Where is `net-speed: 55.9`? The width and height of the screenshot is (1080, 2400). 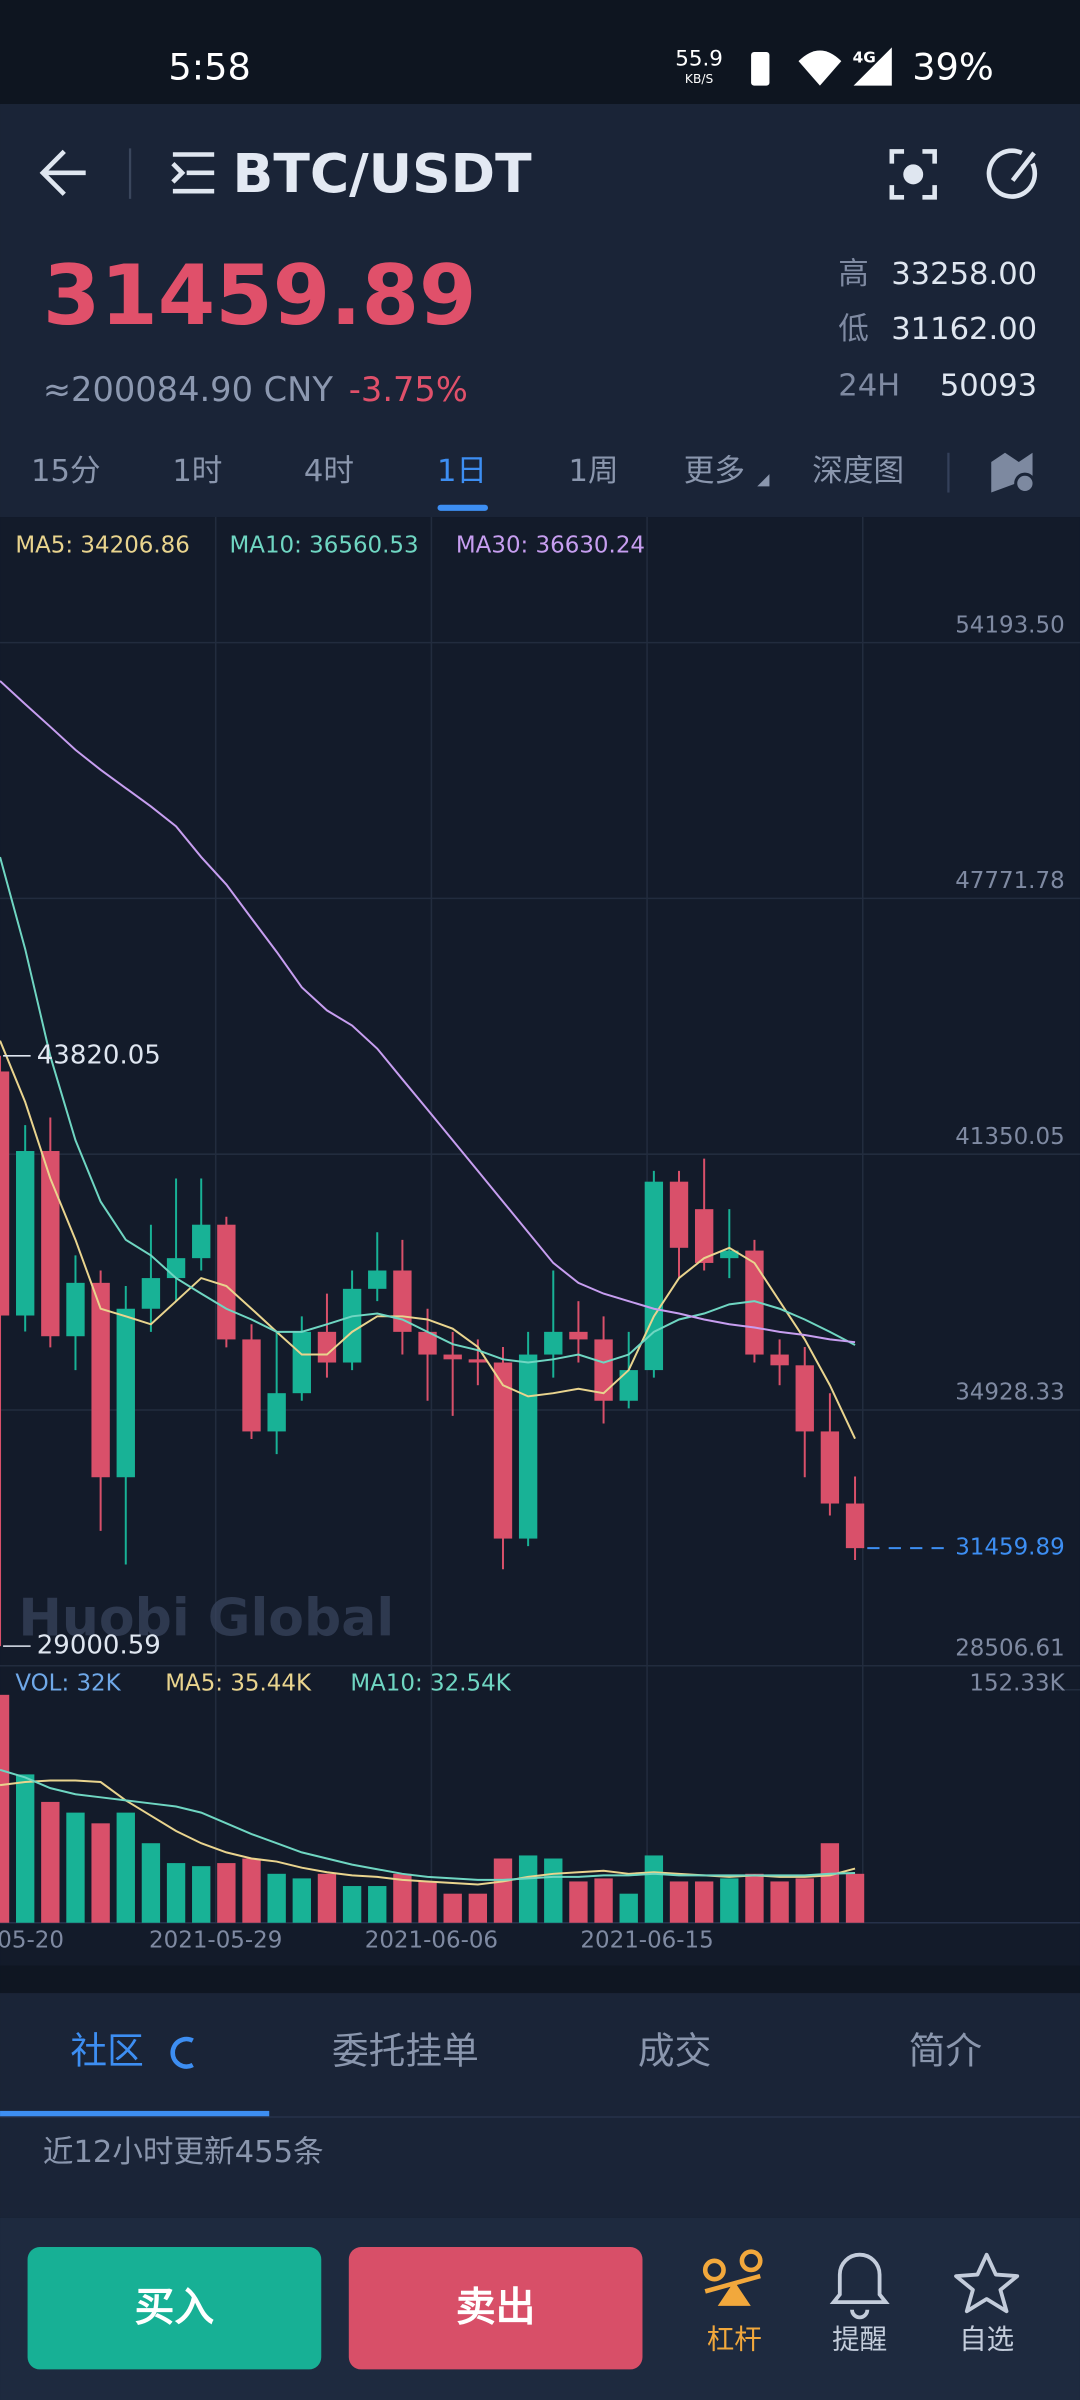 net-speed: 55.9 is located at coordinates (699, 59).